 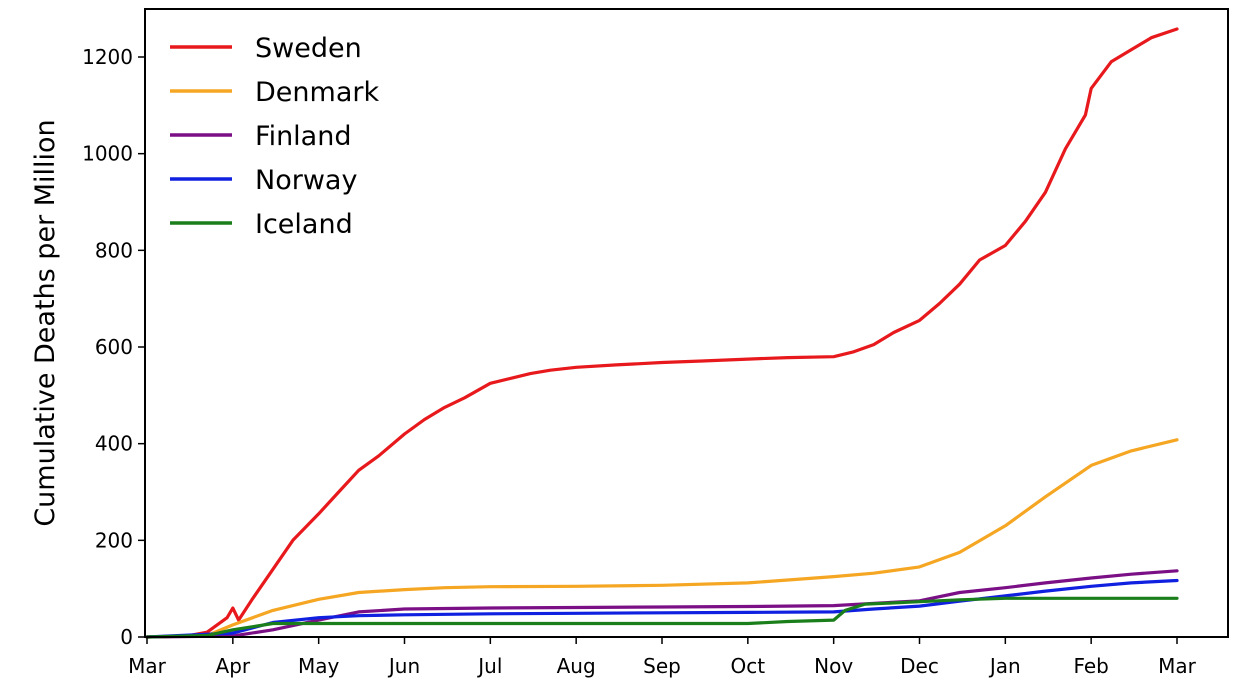 I want to click on series-line-finland, so click(x=662, y=604).